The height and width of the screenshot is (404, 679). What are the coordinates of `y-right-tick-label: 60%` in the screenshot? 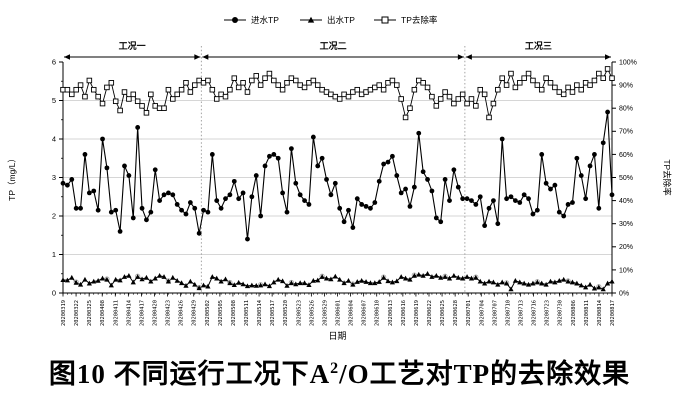 It's located at (626, 155).